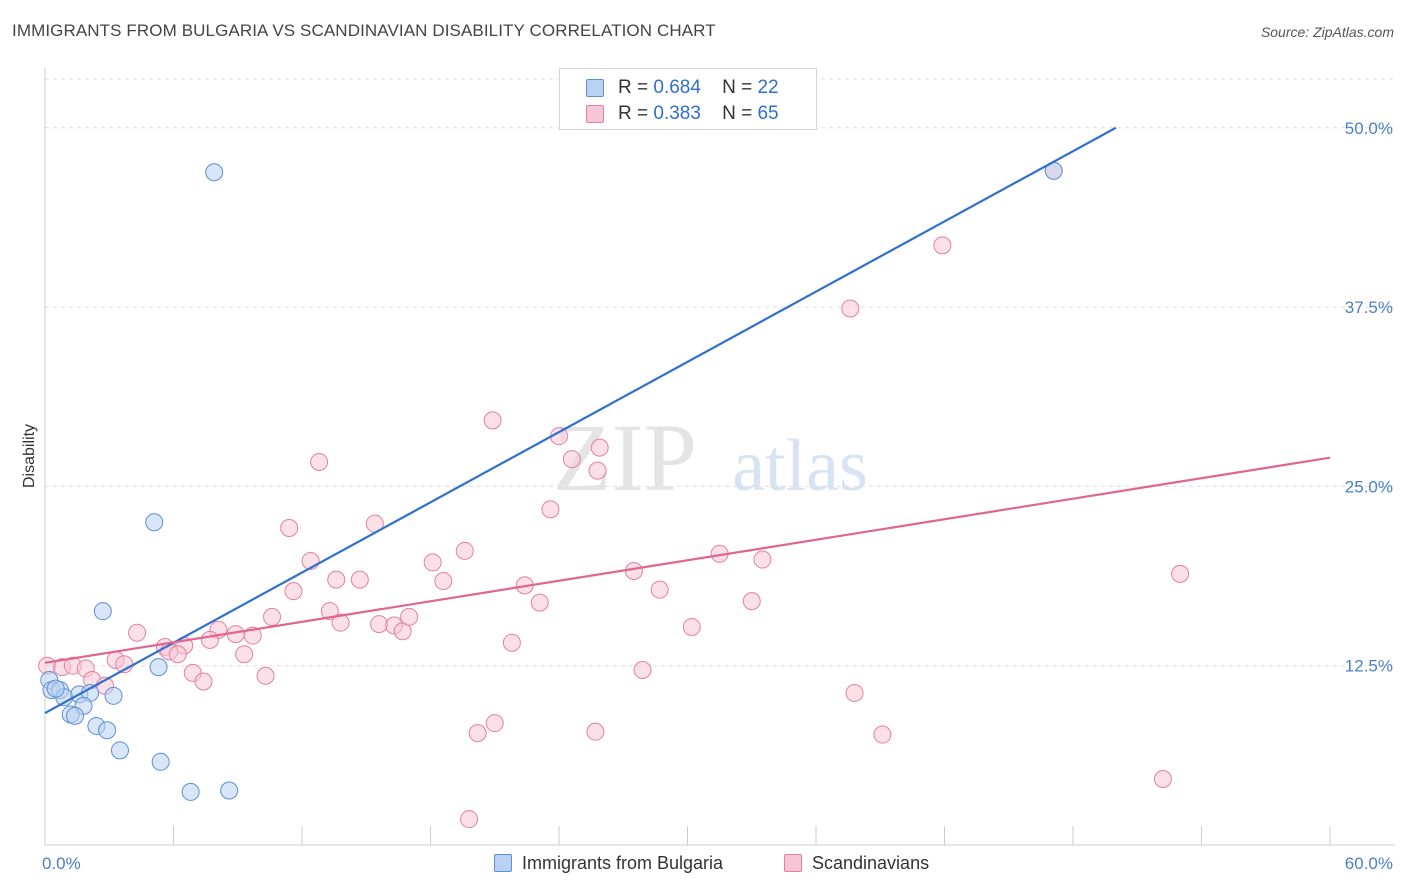 This screenshot has width=1406, height=892. What do you see at coordinates (793, 863) in the screenshot?
I see `bottom-legend-swatch-pink` at bounding box center [793, 863].